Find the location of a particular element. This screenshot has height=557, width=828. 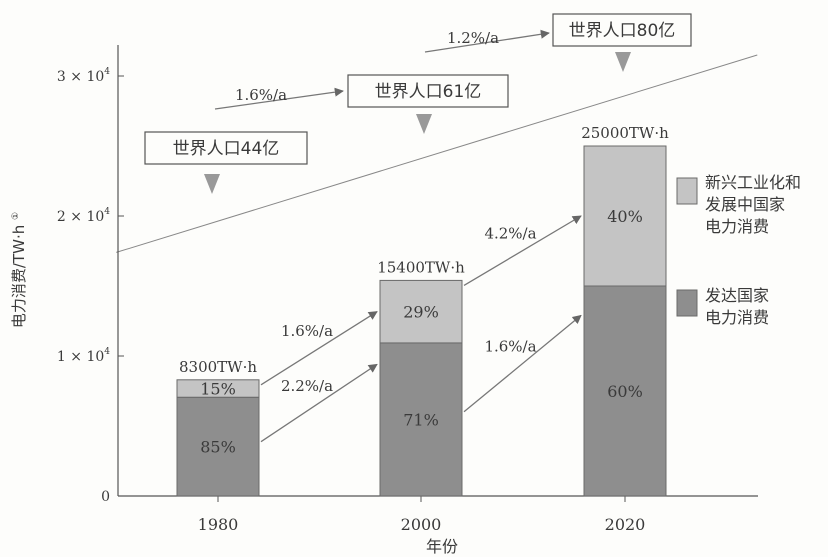

percent-label-emerging-2020: 40% is located at coordinates (625, 216).